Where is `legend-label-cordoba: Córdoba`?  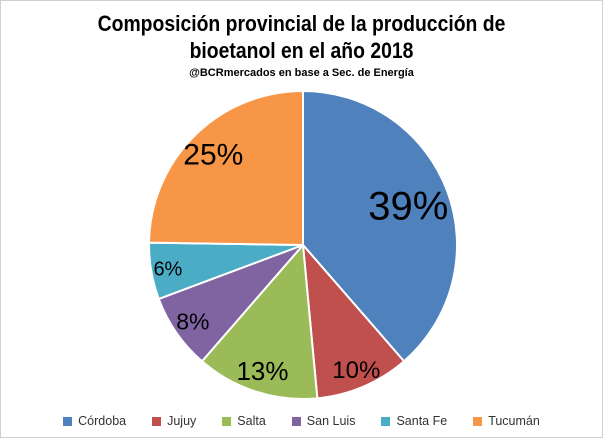 legend-label-cordoba: Córdoba is located at coordinates (102, 421).